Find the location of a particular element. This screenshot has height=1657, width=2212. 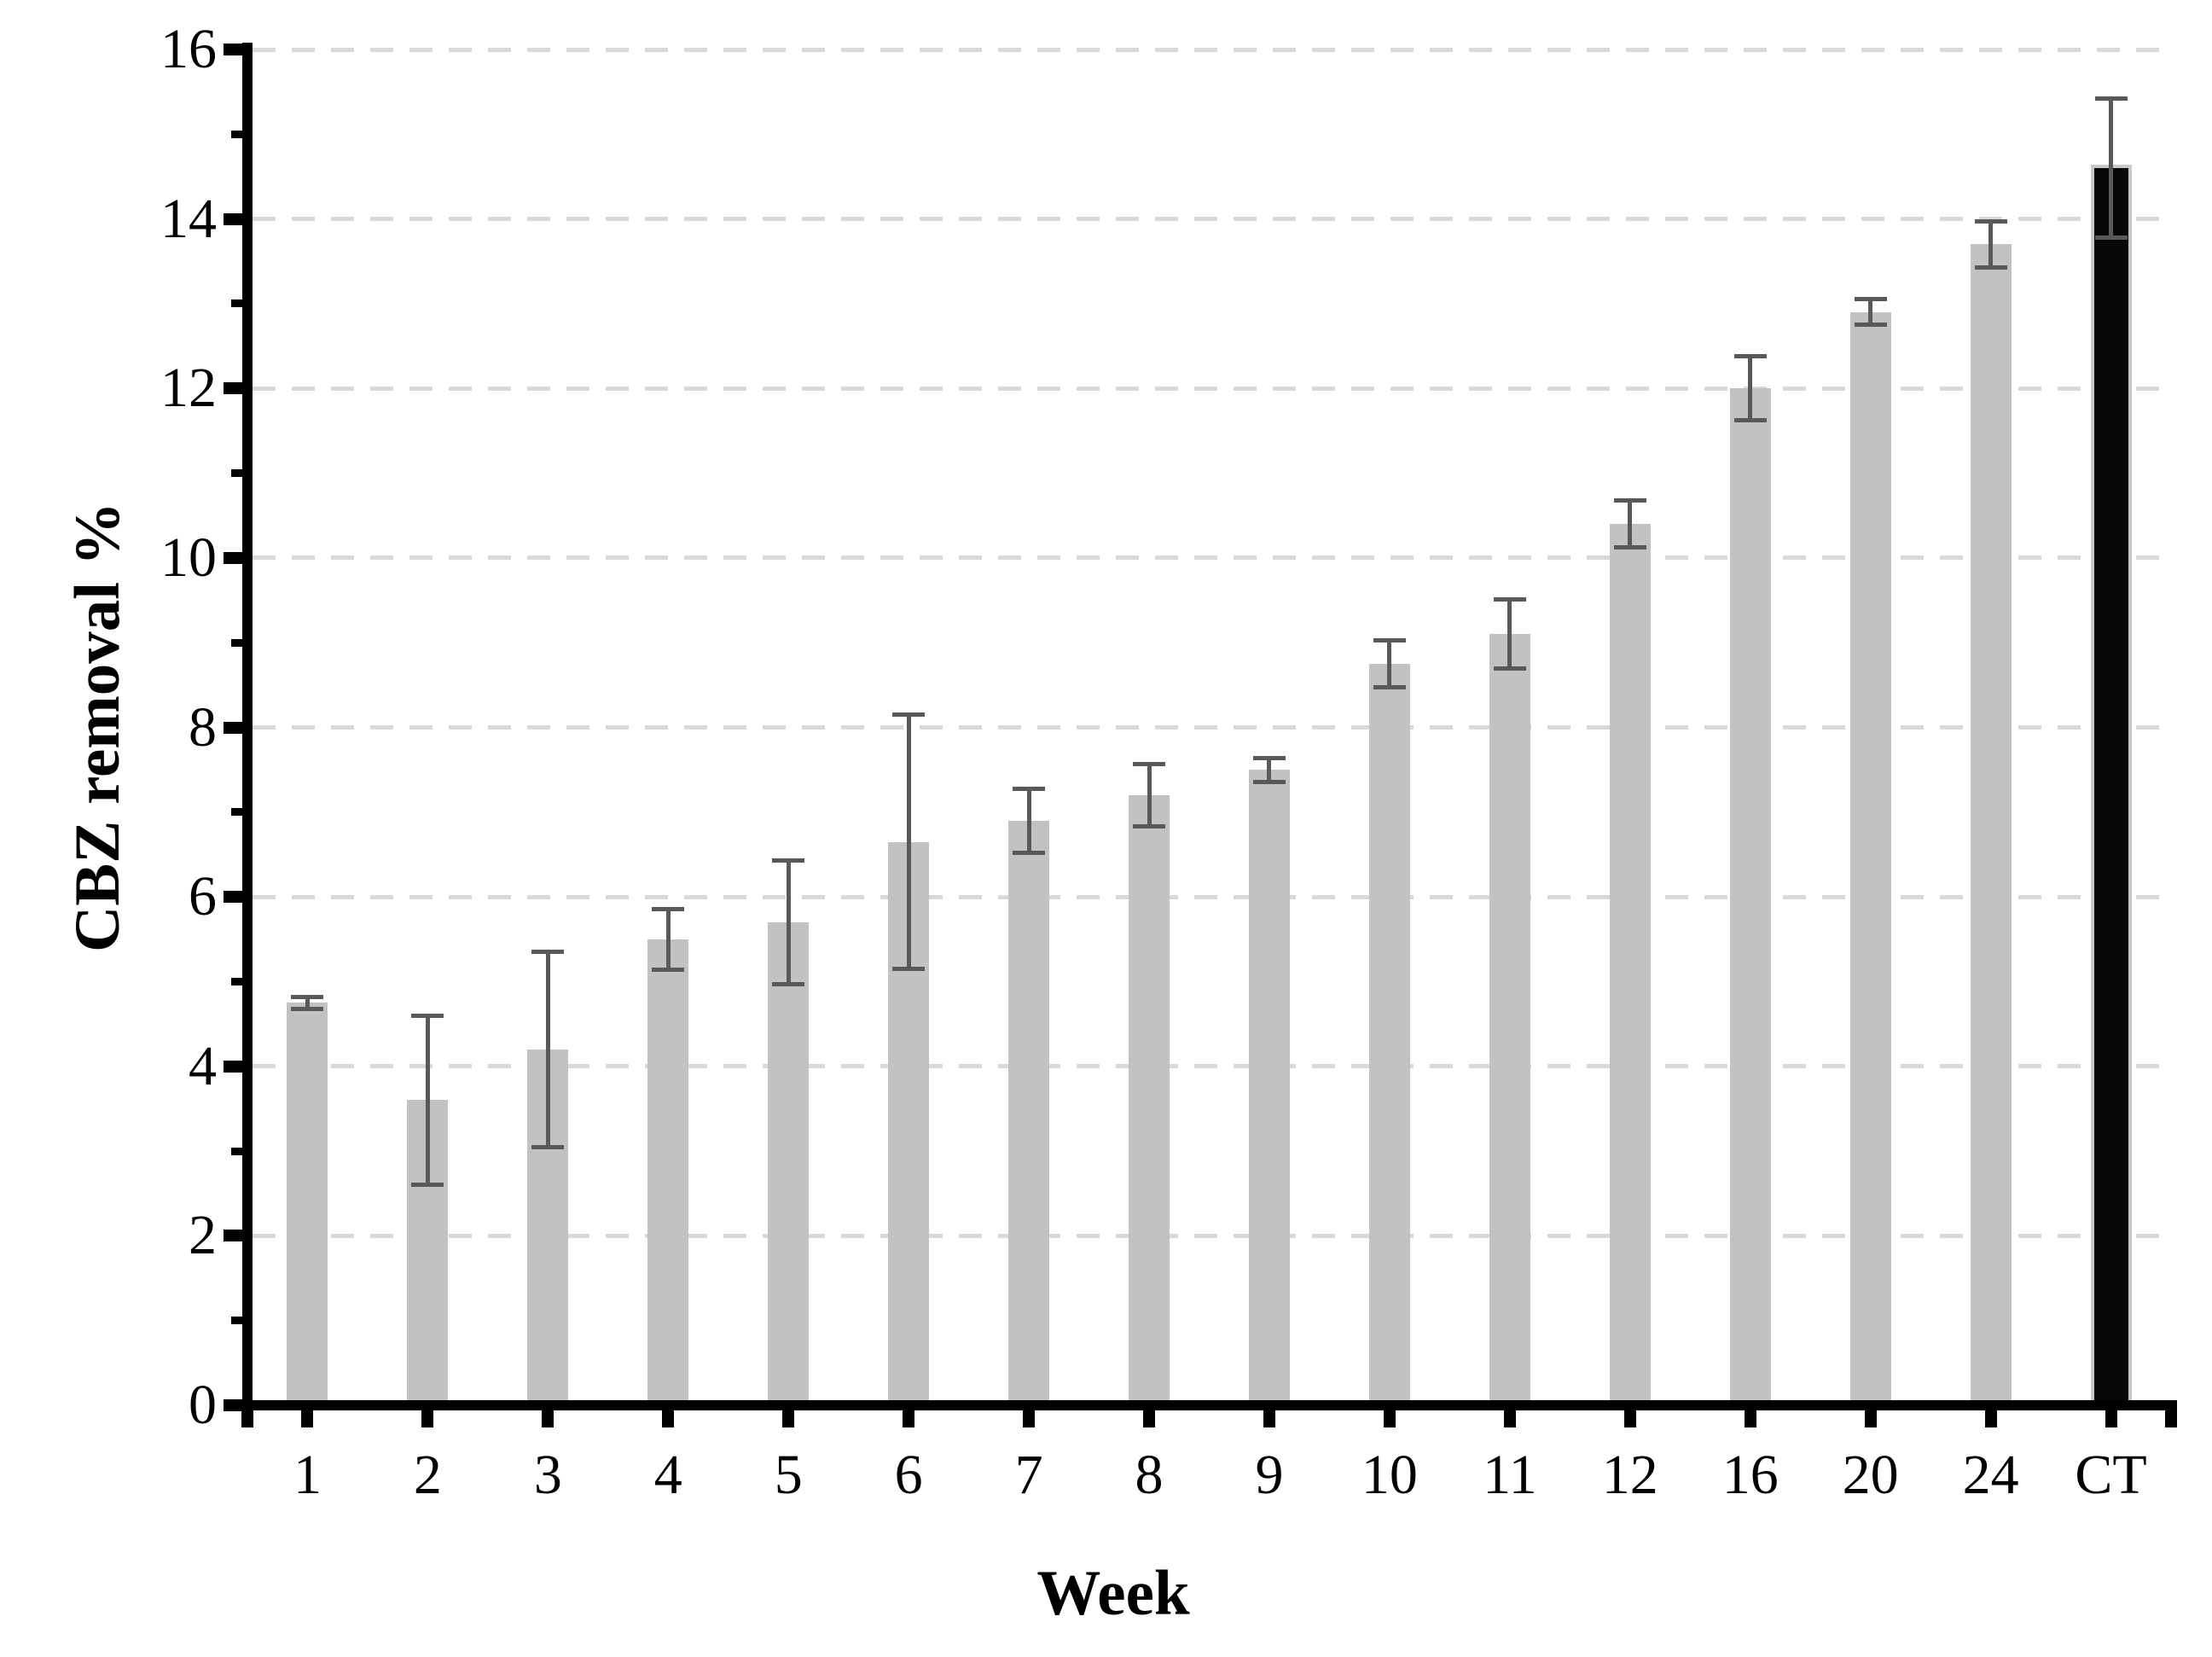

y-axis-title: CBZ removal % is located at coordinates (97, 727).